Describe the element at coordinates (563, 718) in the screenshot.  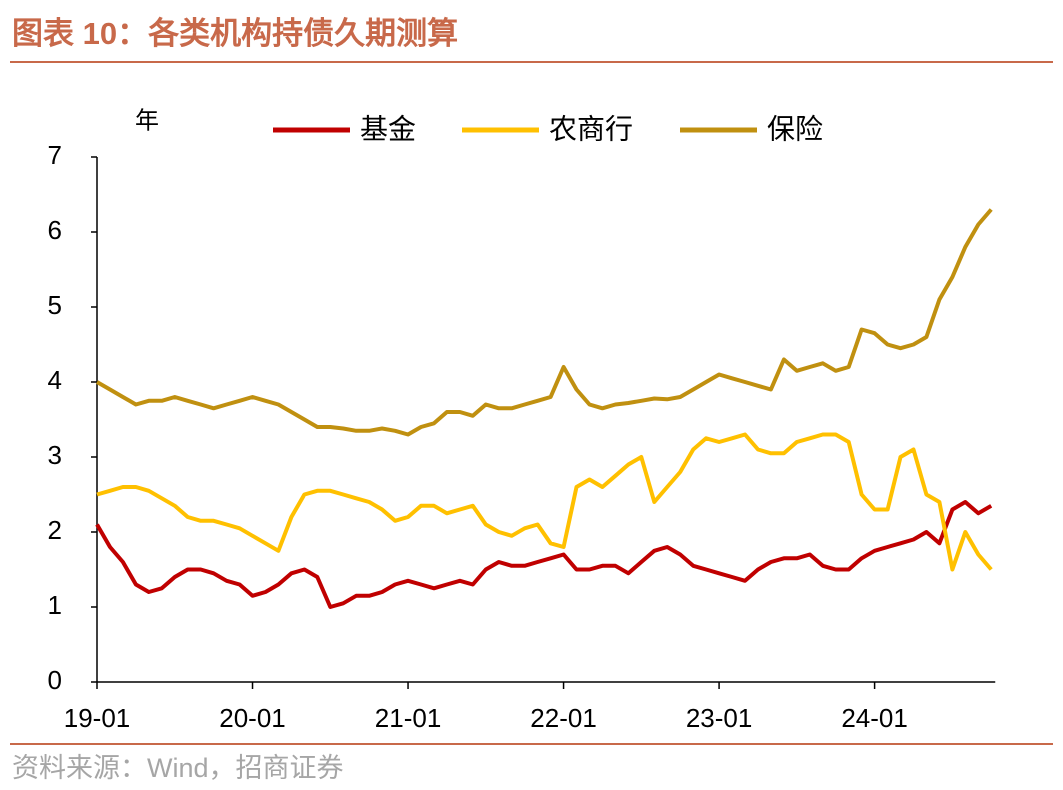
I see `x-tick-label: 22-01` at that location.